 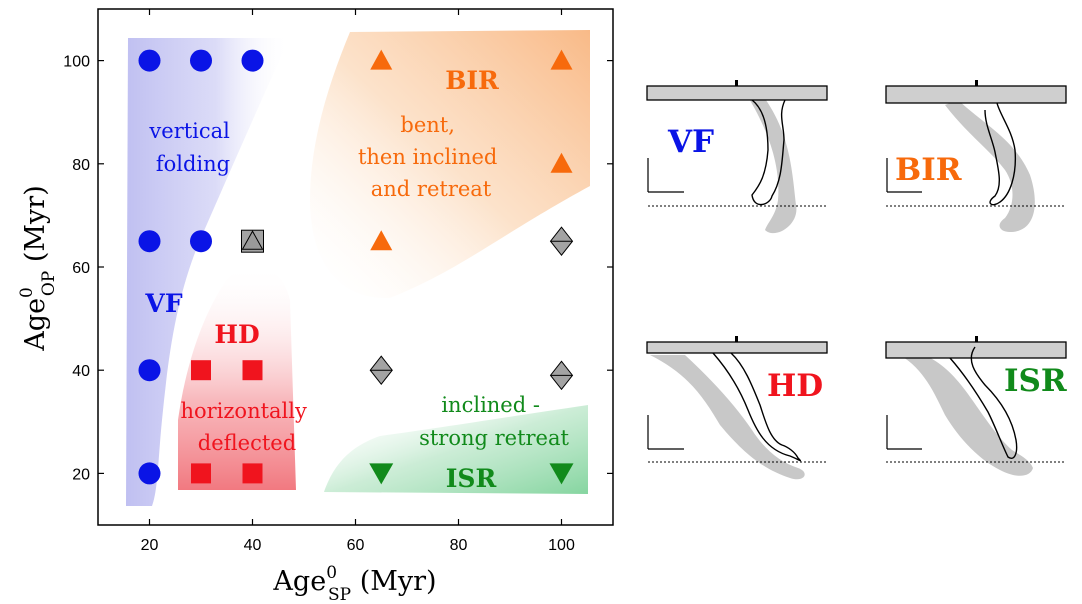 I want to click on panel-vf-code: VF, so click(x=690, y=142).